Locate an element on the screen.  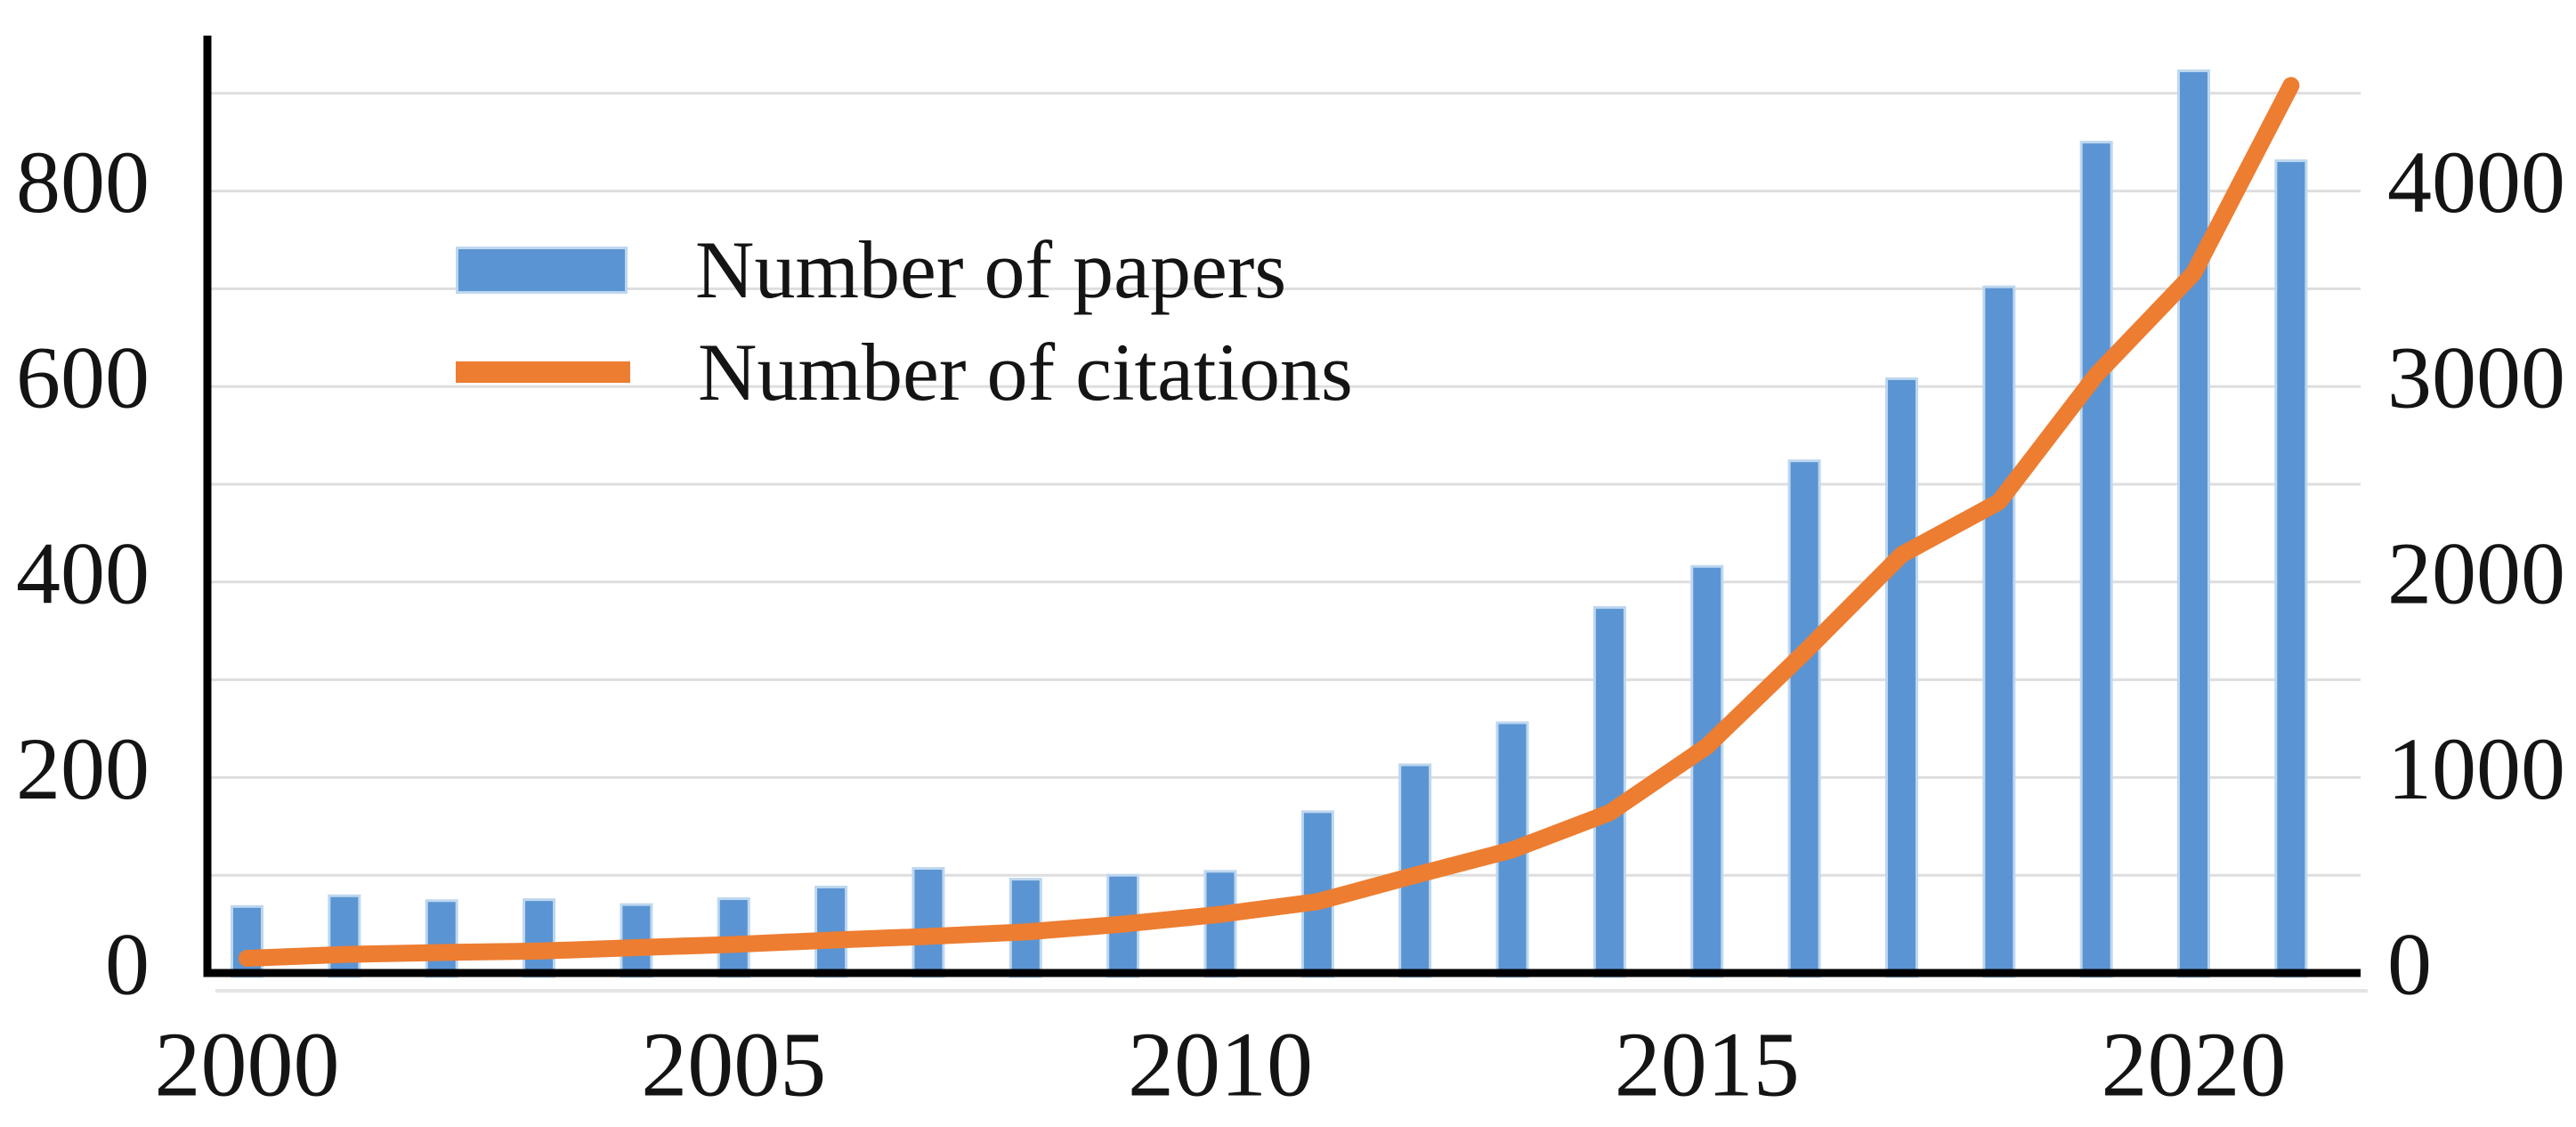
y-left-tick-200: 200 is located at coordinates (83, 768).